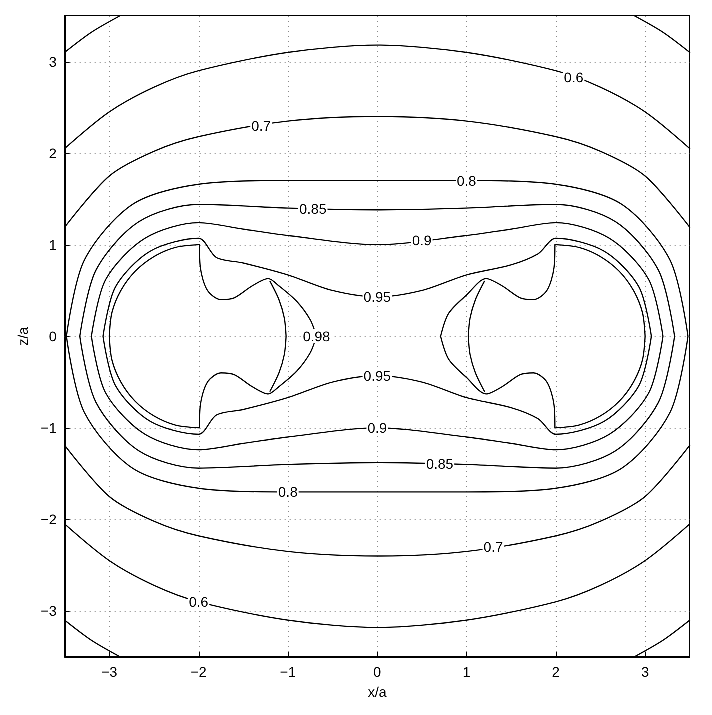 Image resolution: width=712 pixels, height=715 pixels. Describe the element at coordinates (53, 336) in the screenshot. I see `y-tick-label: 0` at that location.